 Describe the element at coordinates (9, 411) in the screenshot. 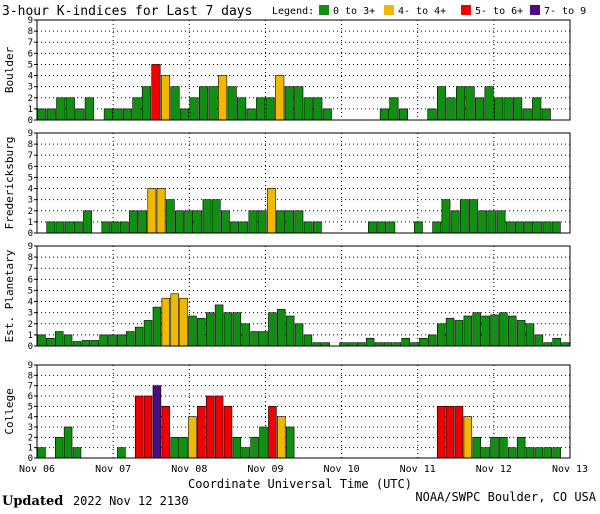

I see `panel-label-3: College` at that location.